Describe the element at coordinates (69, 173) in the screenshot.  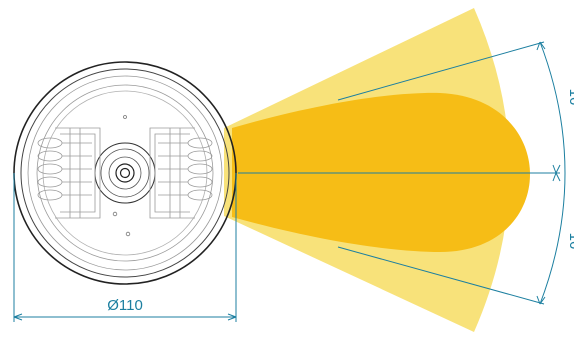
I see `led-module-left` at that location.